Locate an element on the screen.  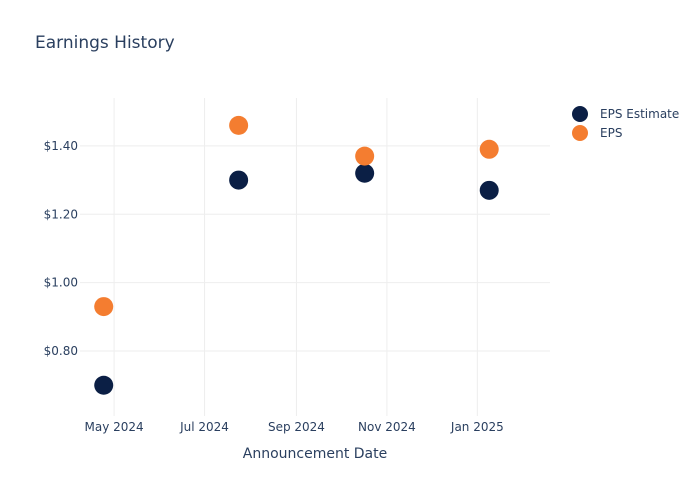
x-axis-ticks: May 2024 Jul 2024 Sep 2024 Nov 2024 Jan 2025 is located at coordinates (294, 427).